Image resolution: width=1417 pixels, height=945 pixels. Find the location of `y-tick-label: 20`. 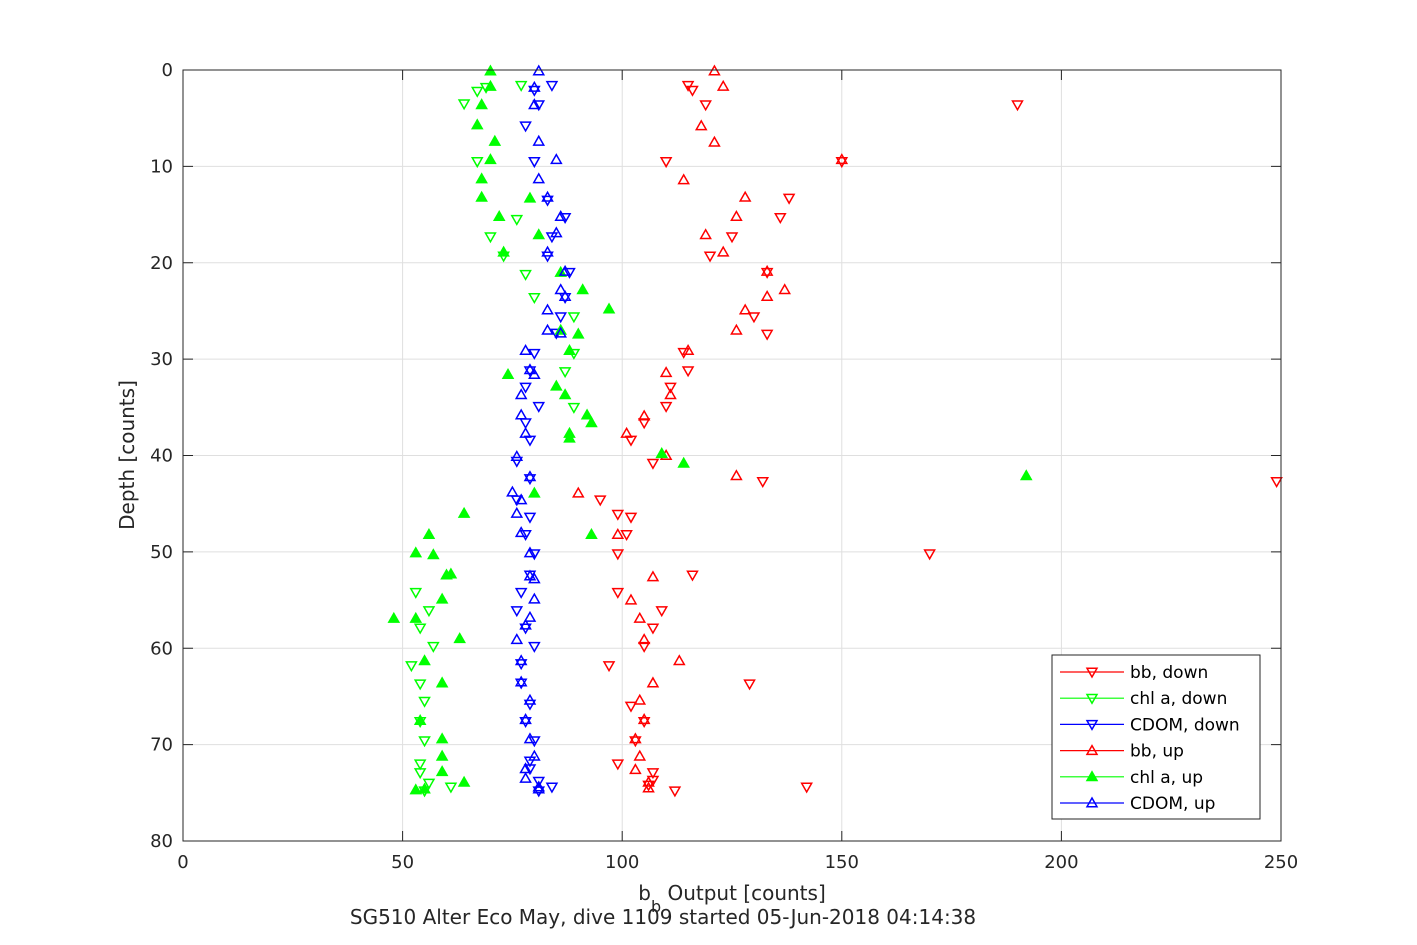

y-tick-label: 20 is located at coordinates (161, 263).